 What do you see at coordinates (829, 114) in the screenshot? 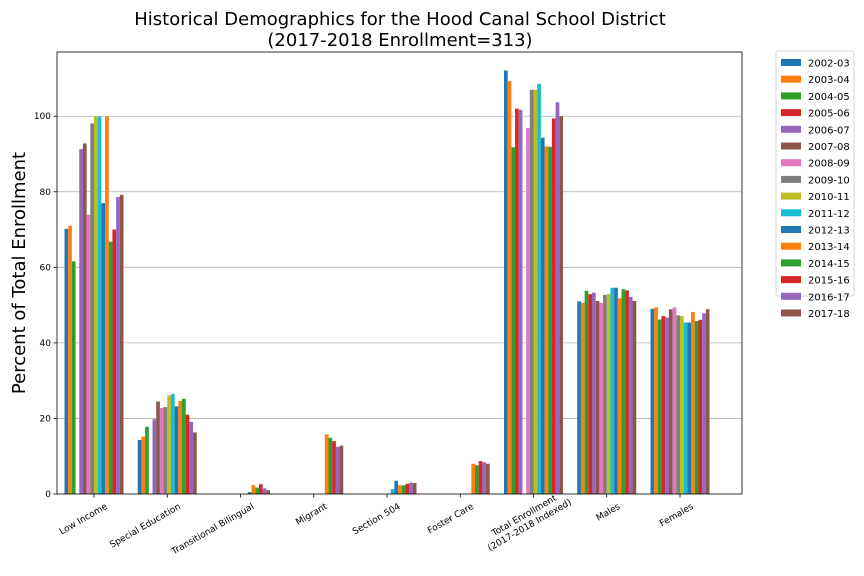
I see `legend-label: 2005-06` at bounding box center [829, 114].